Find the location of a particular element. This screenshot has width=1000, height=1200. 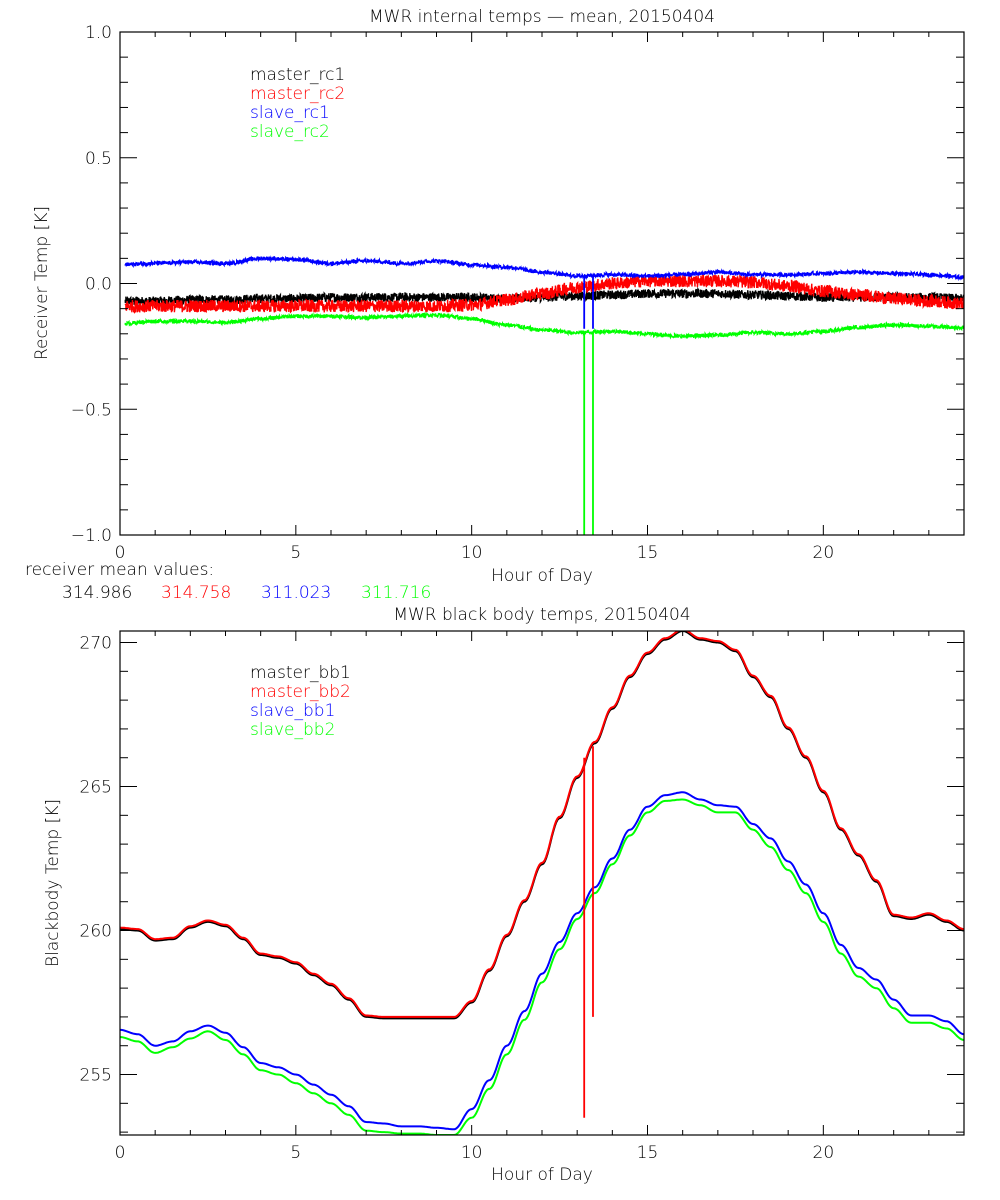

y-tick-label: 270 is located at coordinates (96, 644).